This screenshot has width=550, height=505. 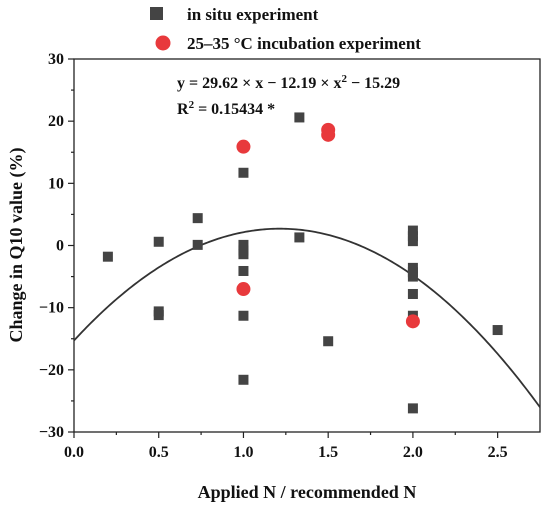 What do you see at coordinates (51, 308) in the screenshot?
I see `y-tick-label: −10` at bounding box center [51, 308].